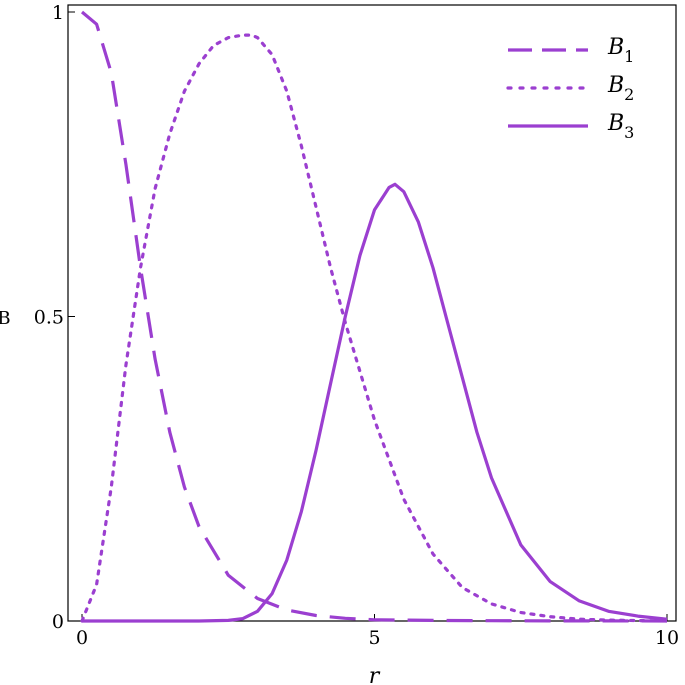 This screenshot has width=685, height=685. What do you see at coordinates (374, 638) in the screenshot?
I see `x-tick-label: 5` at bounding box center [374, 638].